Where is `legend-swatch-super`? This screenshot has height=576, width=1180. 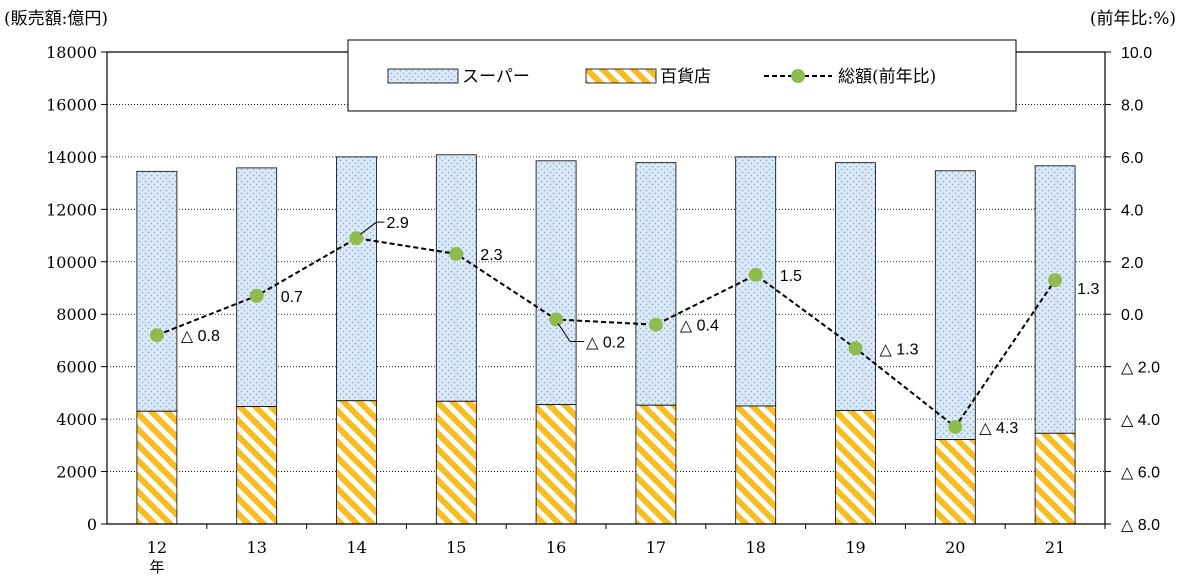 legend-swatch-super is located at coordinates (423, 76).